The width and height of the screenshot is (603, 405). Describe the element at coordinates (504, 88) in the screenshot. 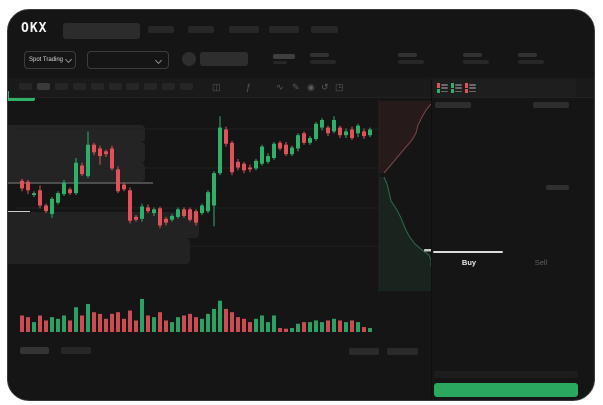

I see `orderbook-toolbar-strip` at that location.